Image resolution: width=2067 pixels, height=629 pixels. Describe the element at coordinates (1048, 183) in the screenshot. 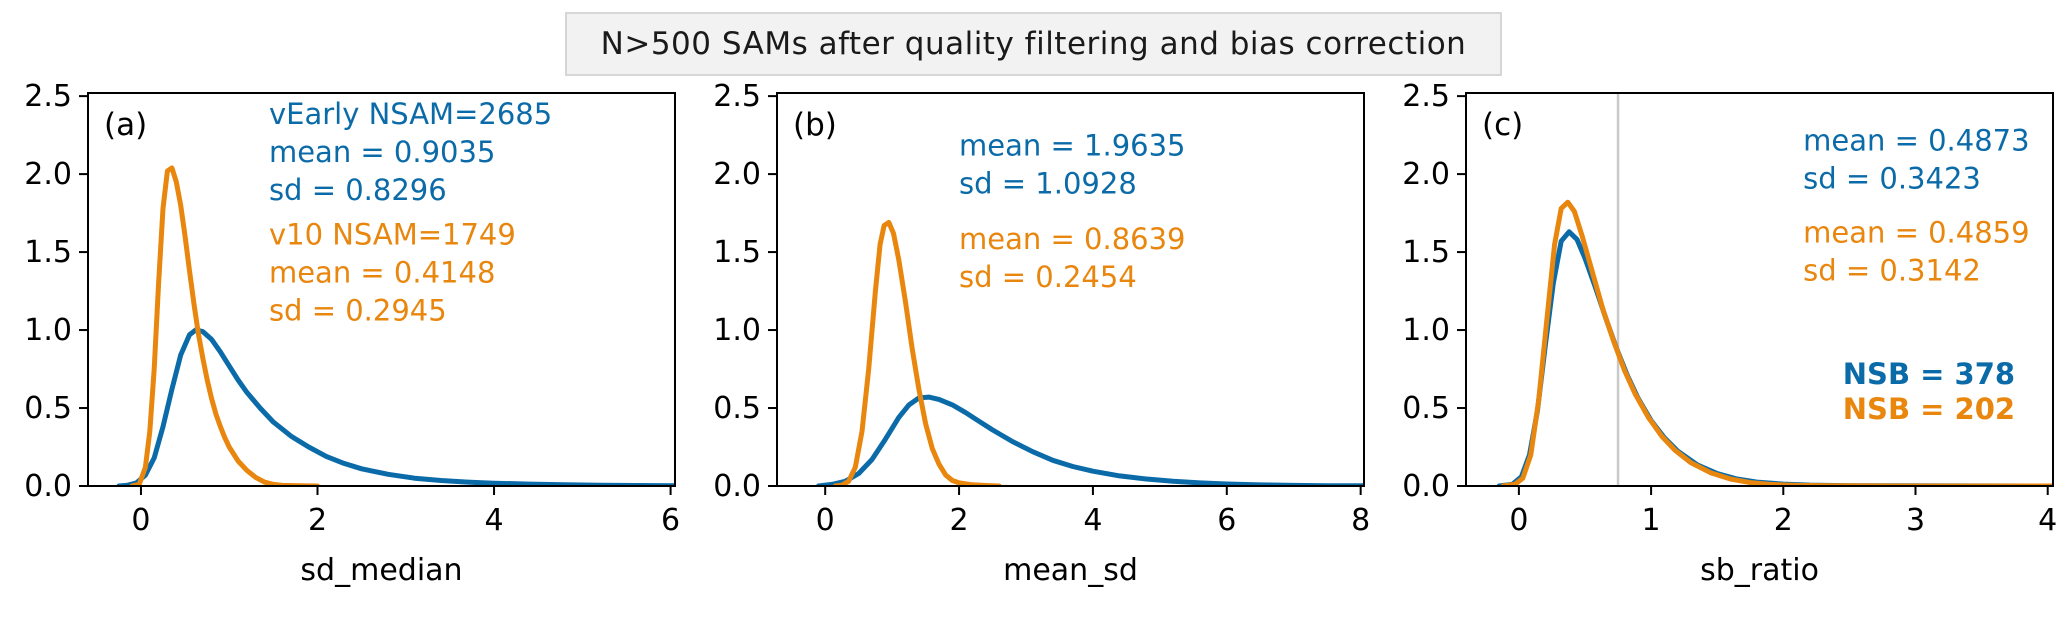

I see `stat-annotation: sd = 1.0928` at that location.